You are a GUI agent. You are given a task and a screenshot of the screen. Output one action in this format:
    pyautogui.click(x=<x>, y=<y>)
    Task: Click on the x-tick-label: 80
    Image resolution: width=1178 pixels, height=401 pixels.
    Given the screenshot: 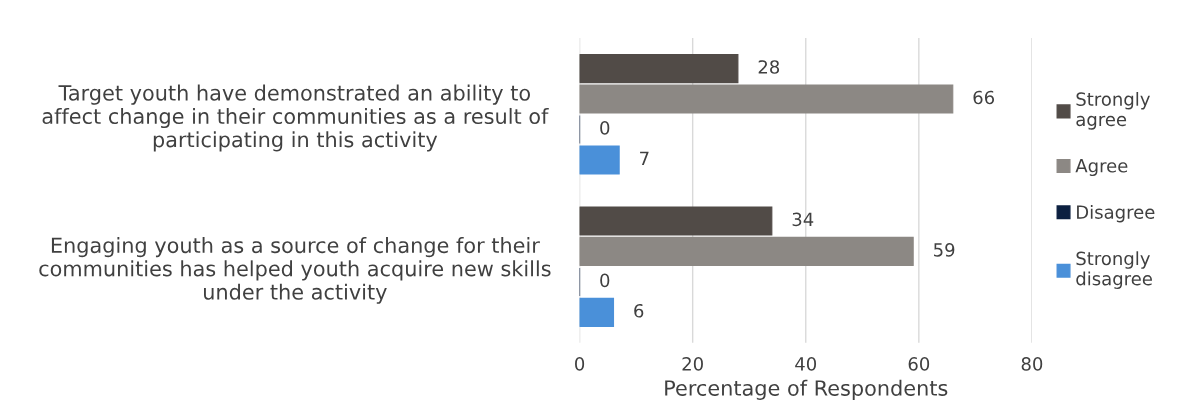 What is the action you would take?
    pyautogui.click(x=1032, y=364)
    